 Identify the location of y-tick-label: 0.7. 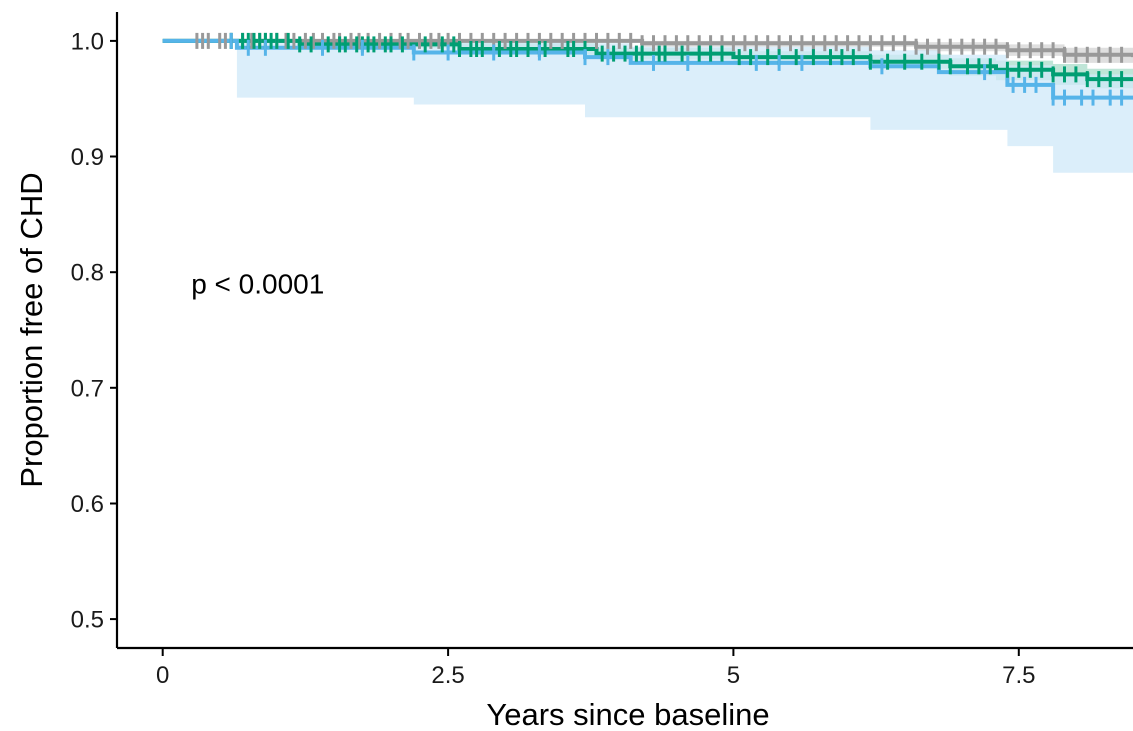
(87, 388).